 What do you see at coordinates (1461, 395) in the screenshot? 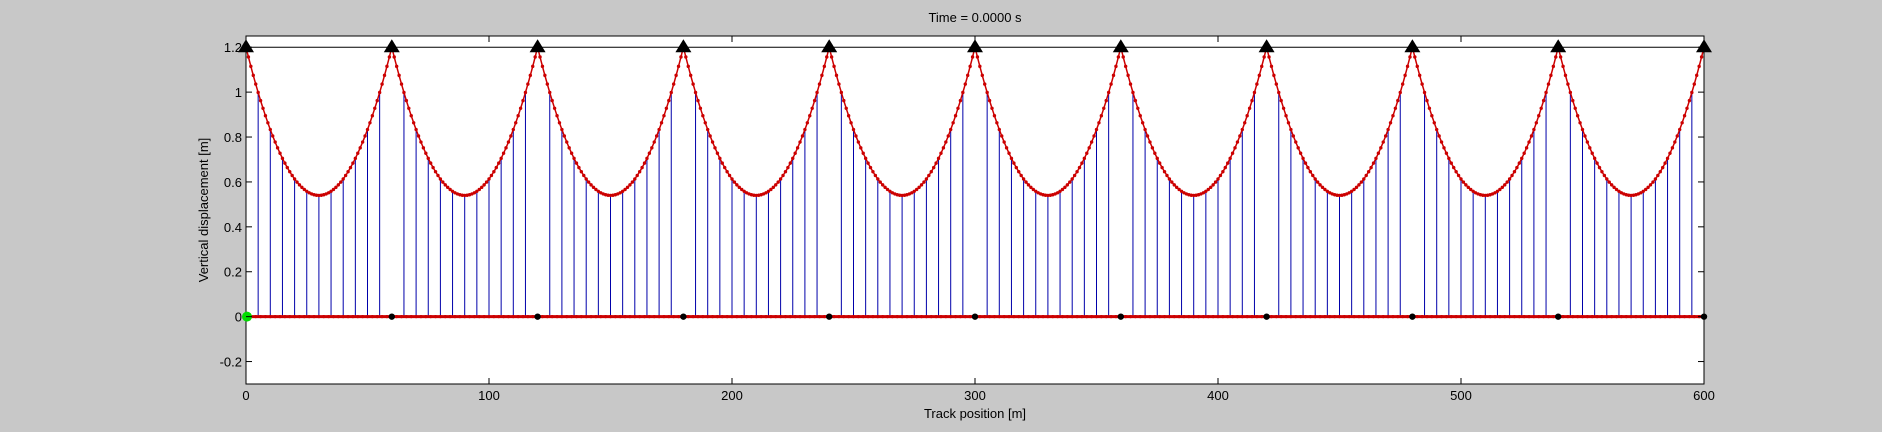
I see `x-tick-label: 500` at bounding box center [1461, 395].